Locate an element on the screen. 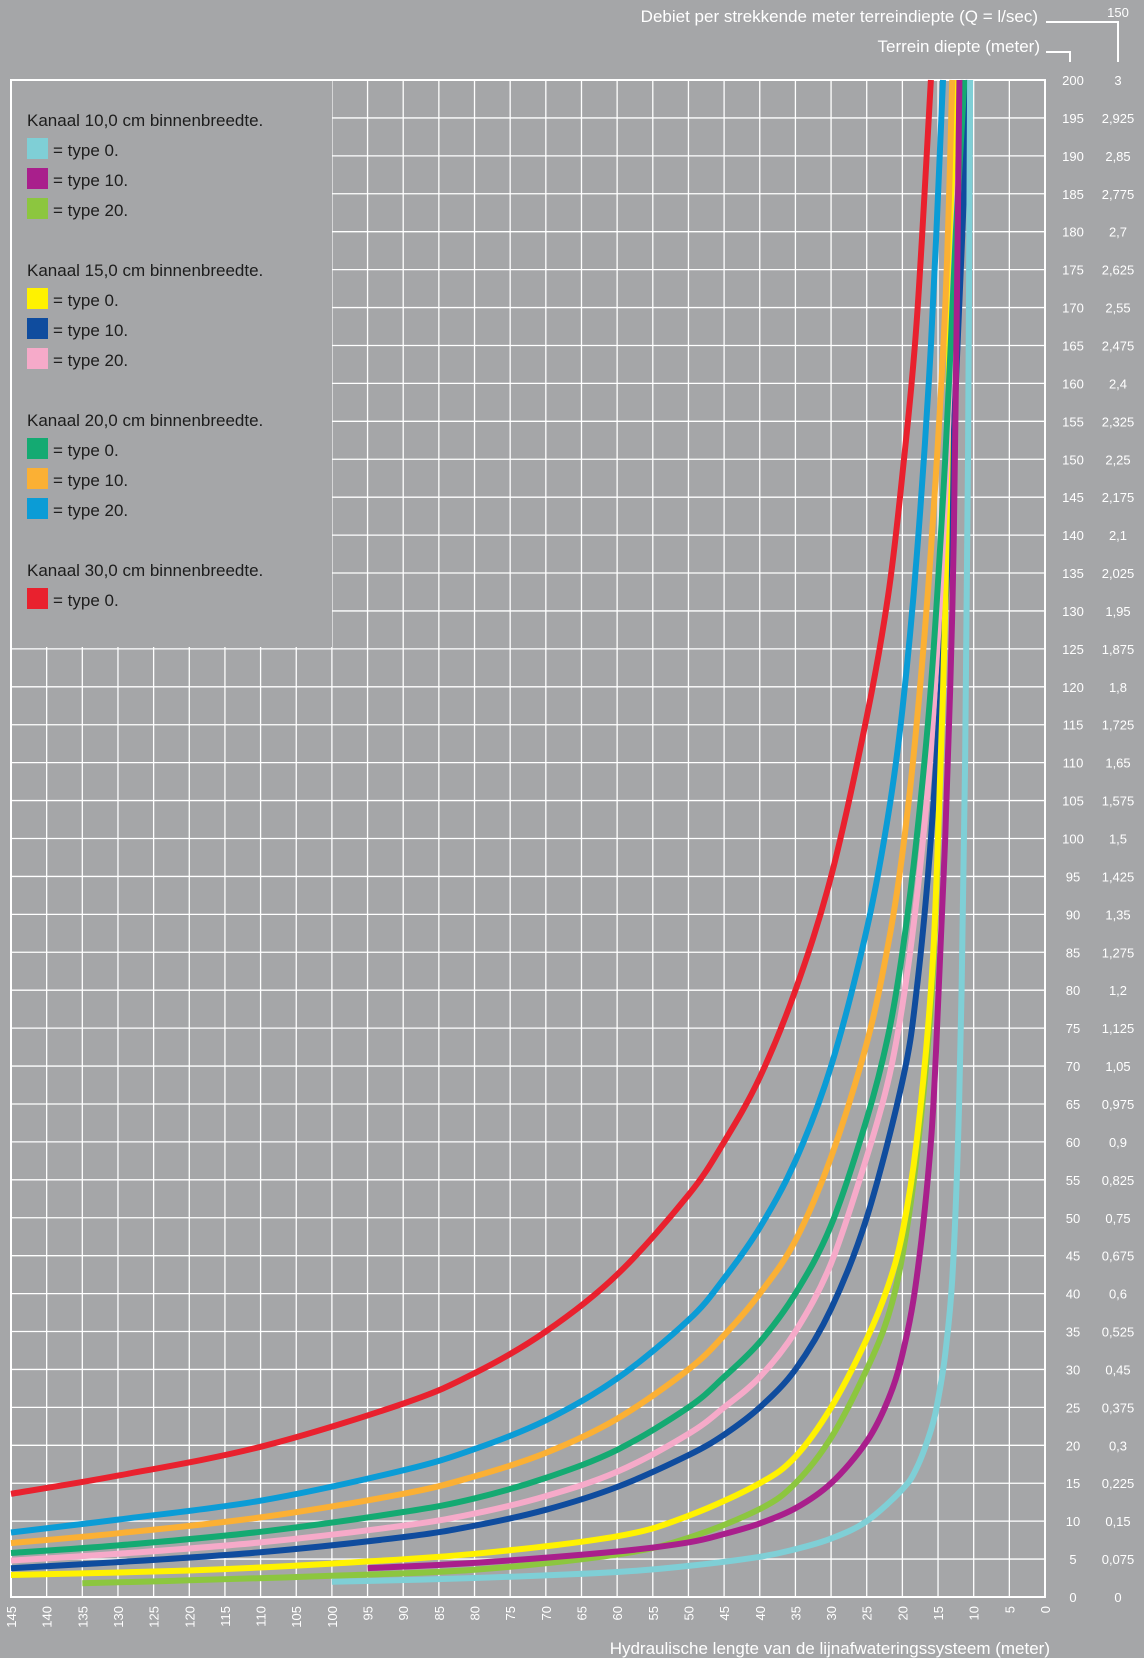 This screenshot has width=1144, height=1658. secondary-axis-bracket is located at coordinates (1082, 41).